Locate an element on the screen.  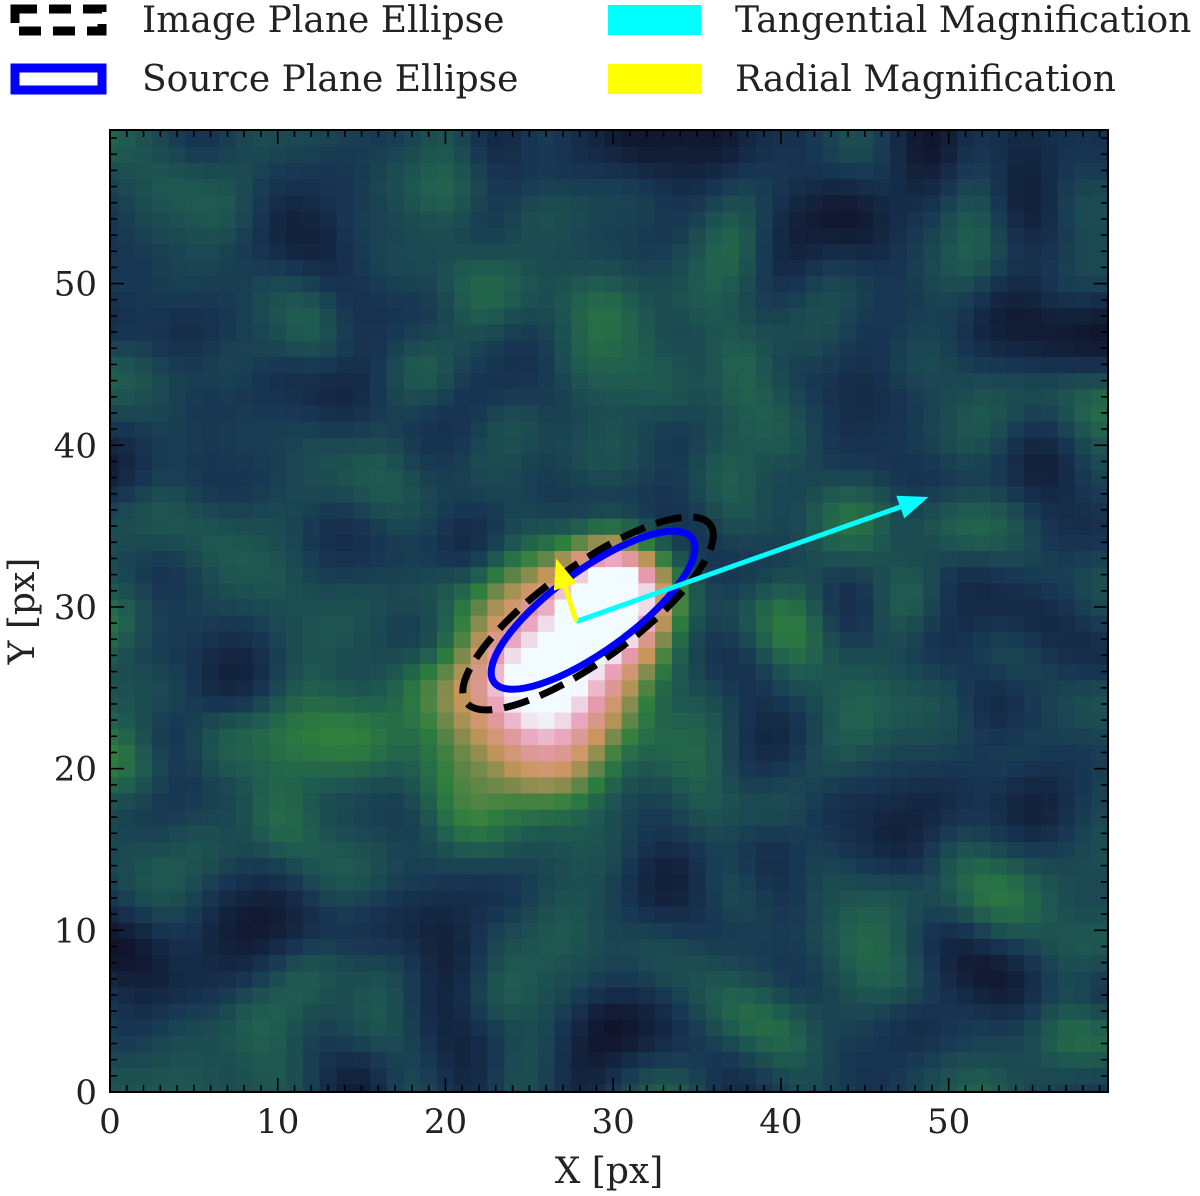
x-tick-label: 0 is located at coordinates (110, 1122).